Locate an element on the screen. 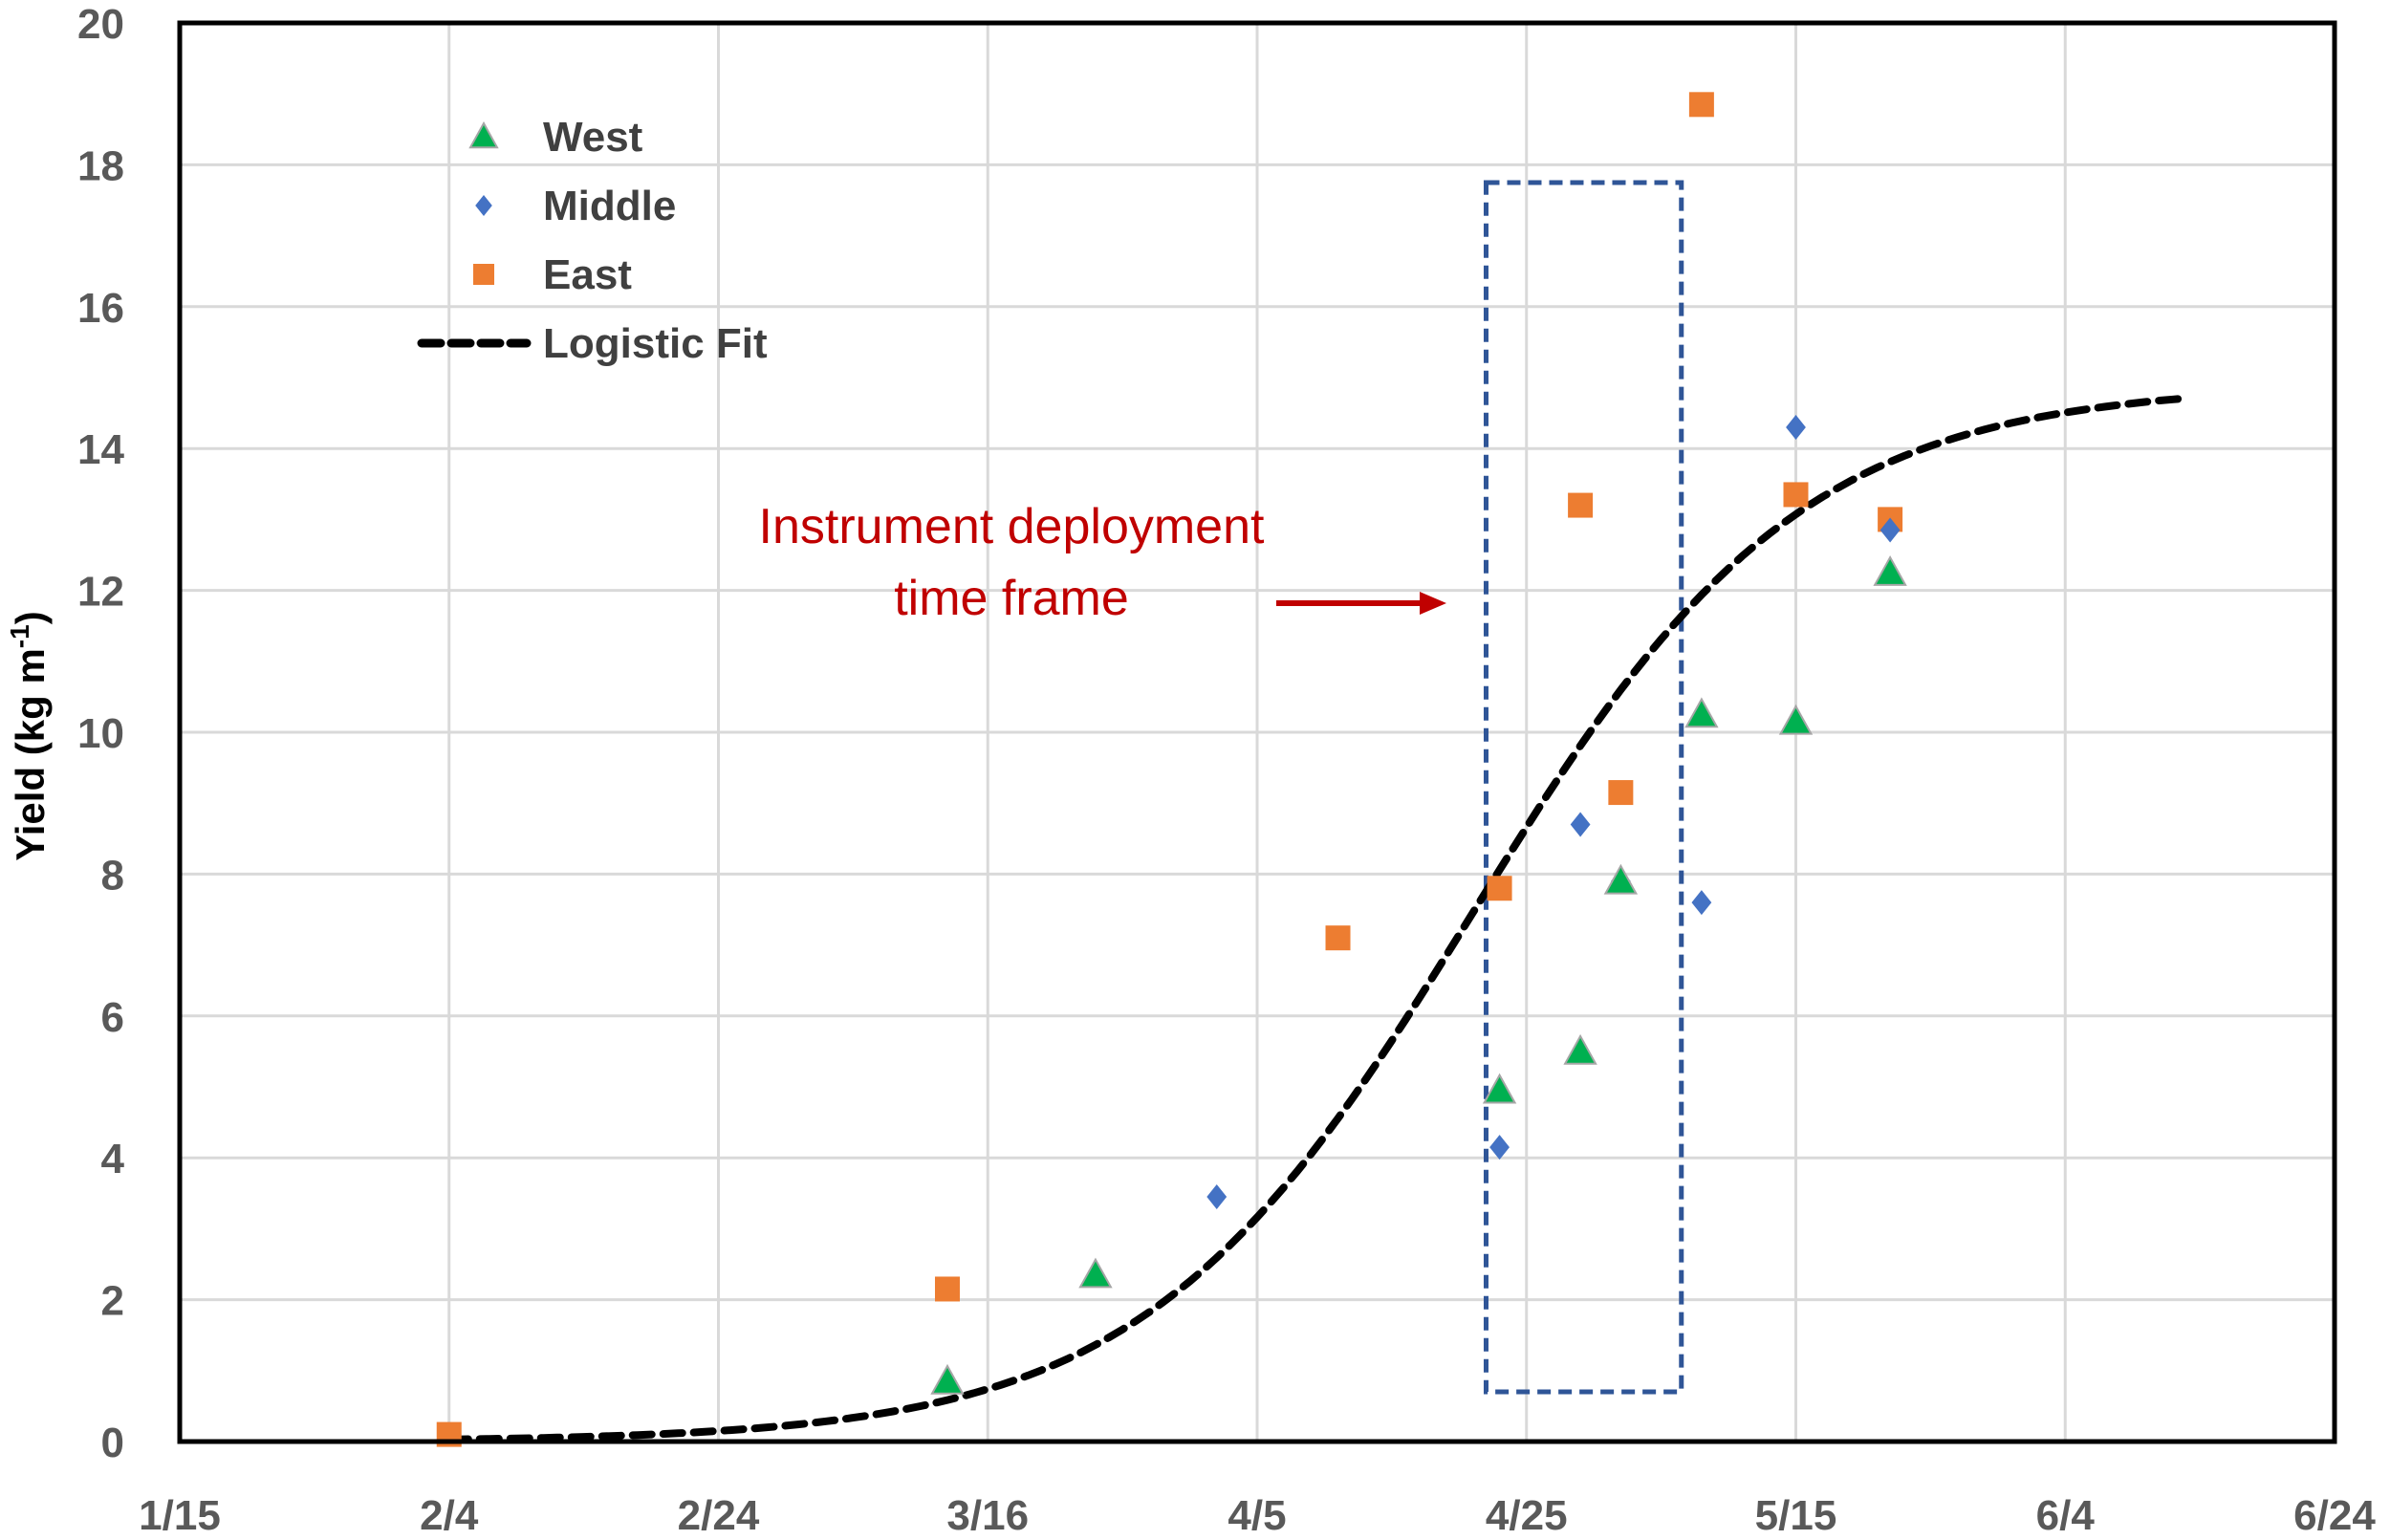 Image resolution: width=2390 pixels, height=1540 pixels. x-tick-label: 6/24 is located at coordinates (2334, 1516).